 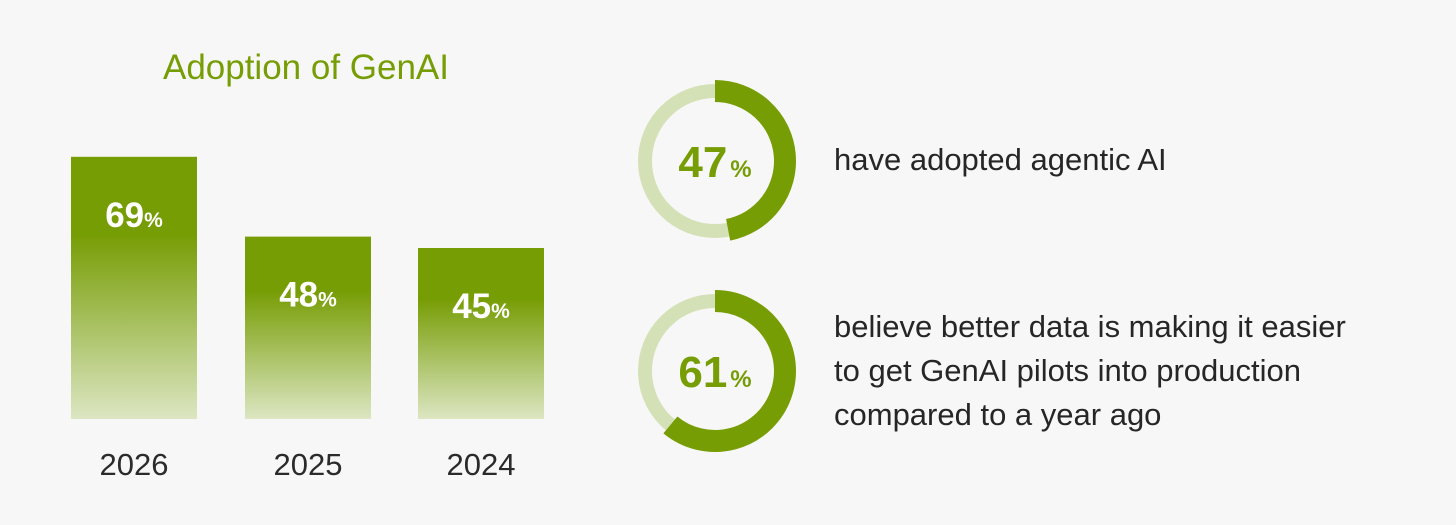 I want to click on stat-line: have adopted agentic AI, so click(x=1000, y=159).